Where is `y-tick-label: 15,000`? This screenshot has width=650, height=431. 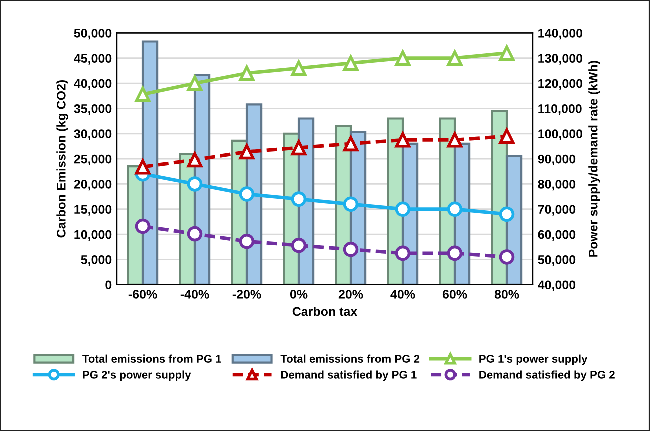 y-tick-label: 15,000 is located at coordinates (93, 210).